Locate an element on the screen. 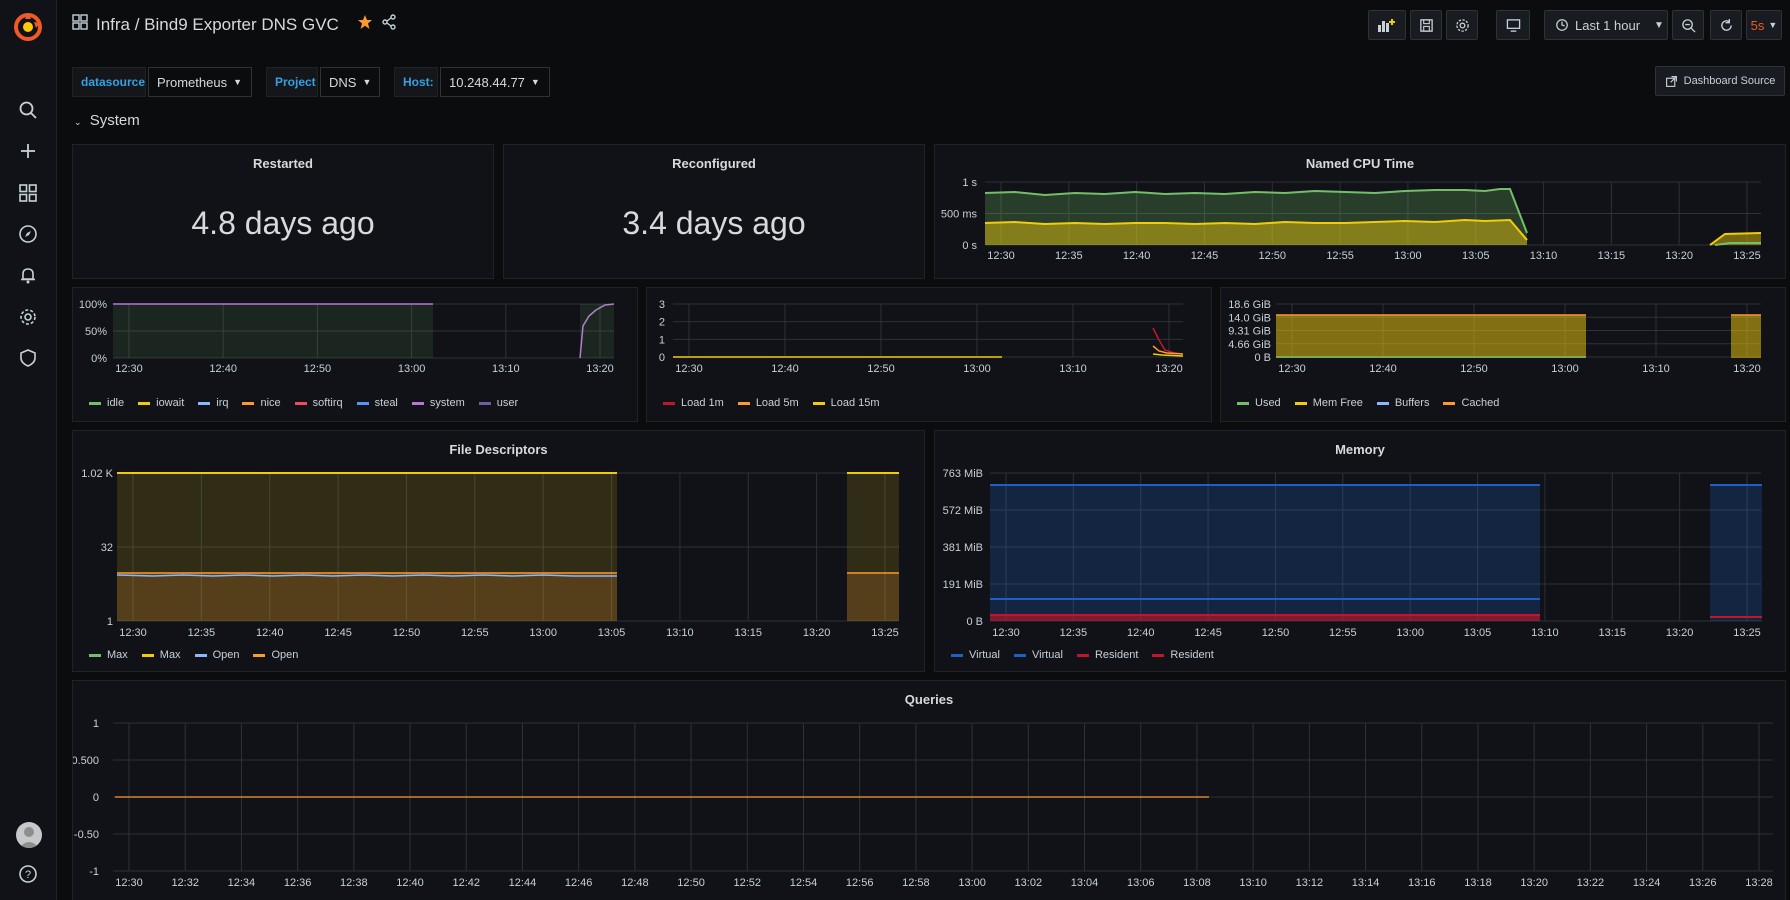 The width and height of the screenshot is (1790, 900). save-dashboard-button is located at coordinates (1426, 25).